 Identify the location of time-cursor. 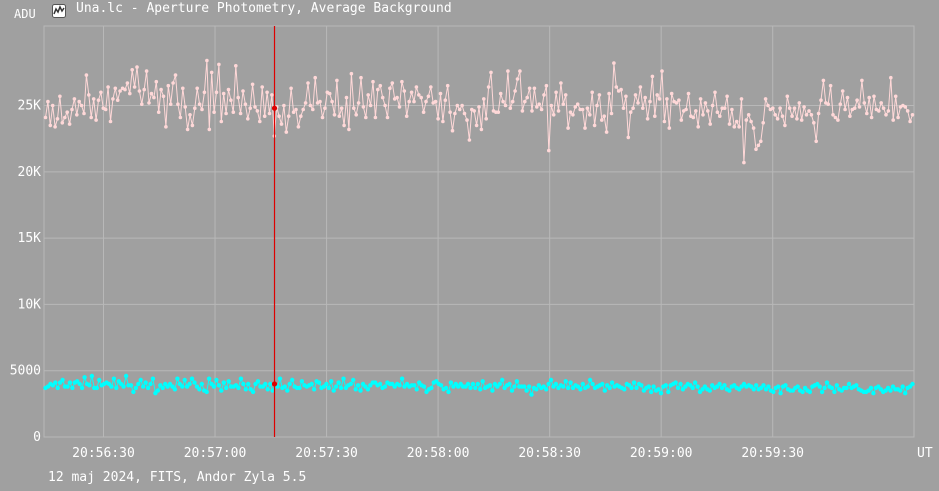
(274, 231).